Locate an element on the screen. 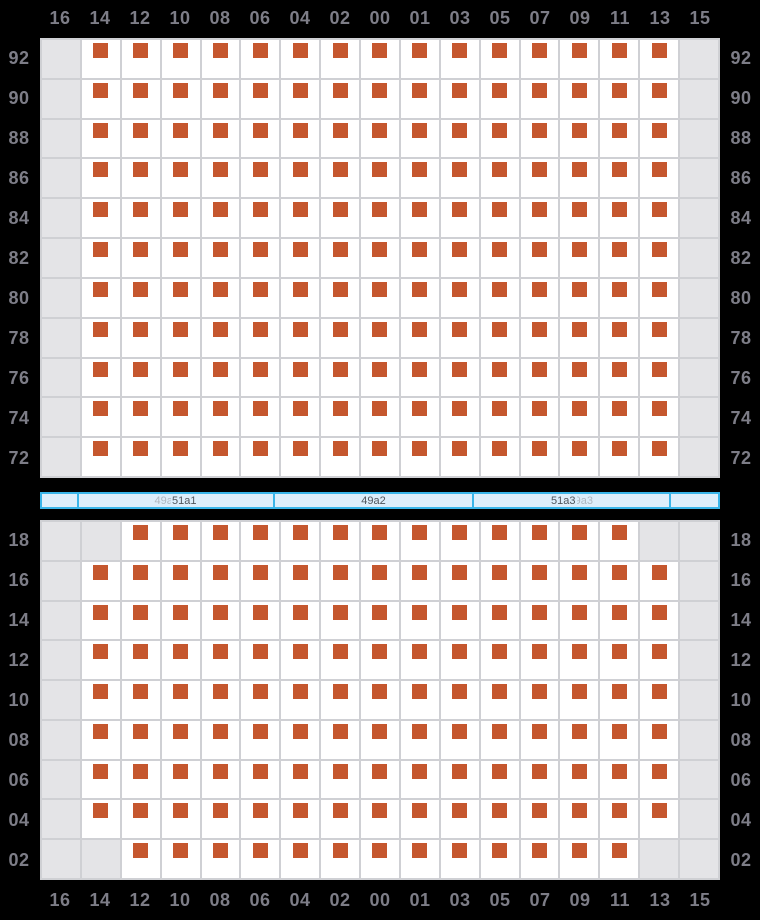 The height and width of the screenshot is (920, 760). car-segment: 49a2 is located at coordinates (374, 500).